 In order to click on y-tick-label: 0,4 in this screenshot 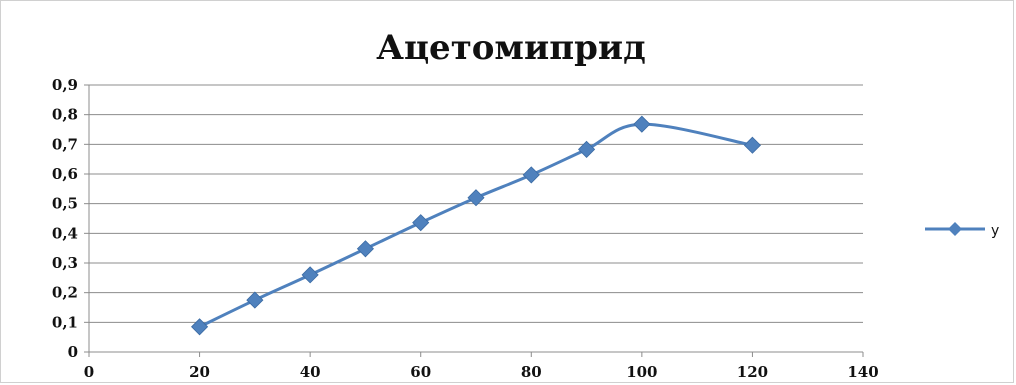, I will do `click(65, 233)`.